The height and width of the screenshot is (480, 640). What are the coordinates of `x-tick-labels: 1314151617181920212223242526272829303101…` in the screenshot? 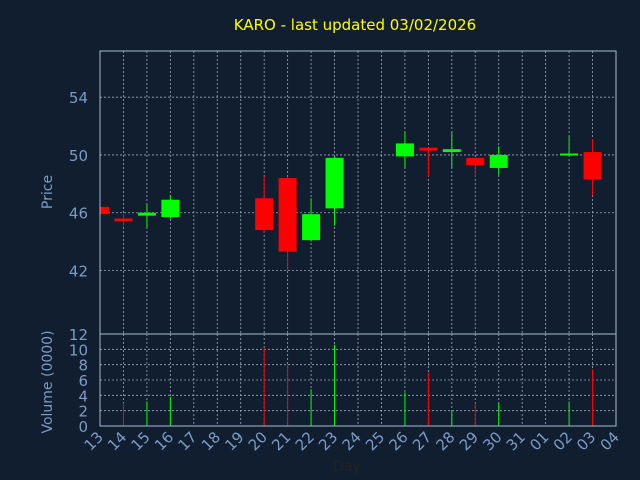 It's located at (352, 441).